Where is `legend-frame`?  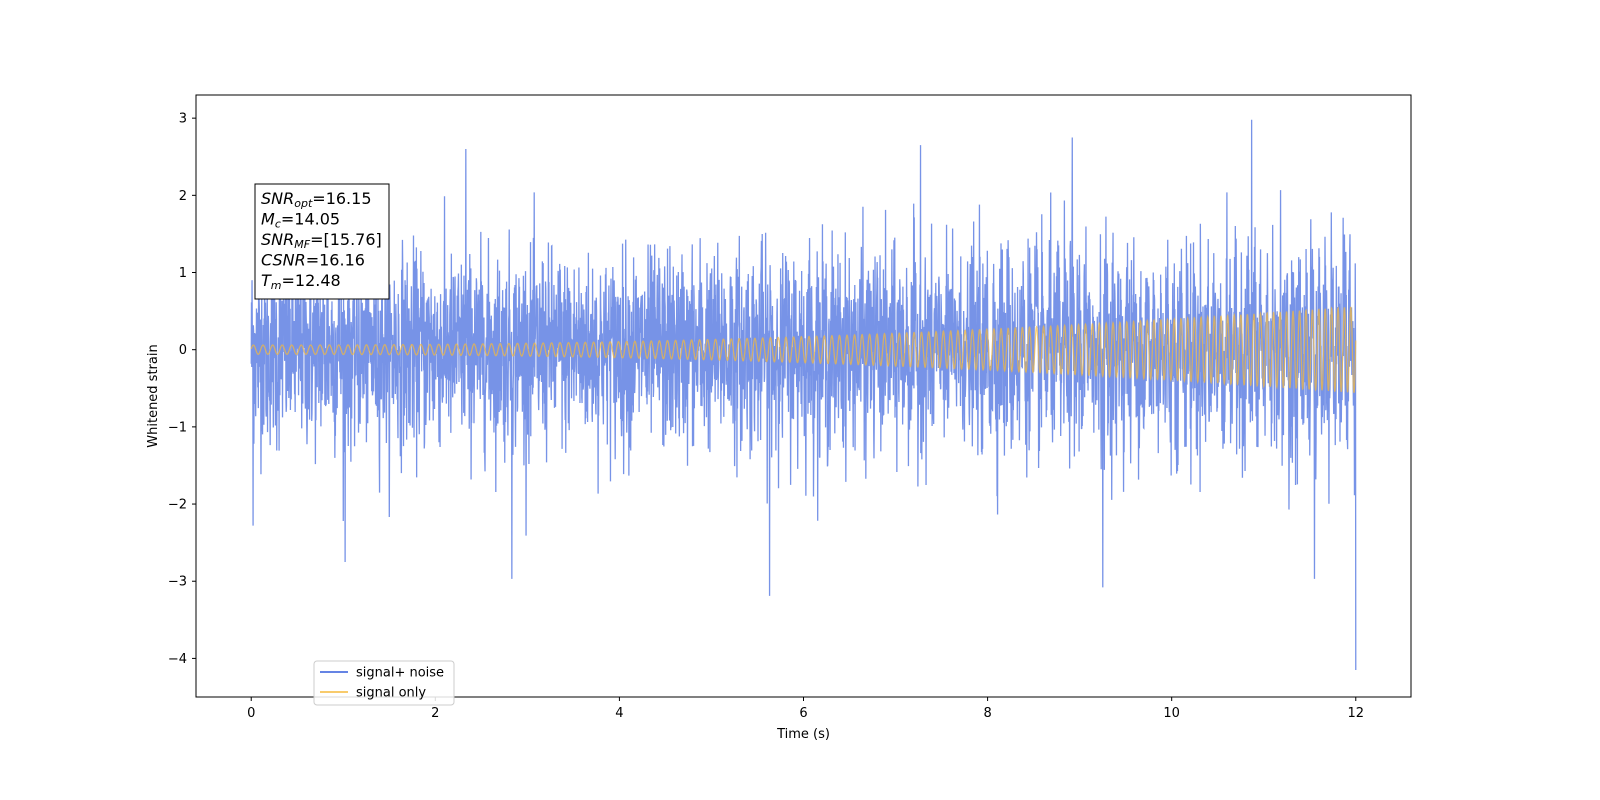
legend-frame is located at coordinates (384, 683).